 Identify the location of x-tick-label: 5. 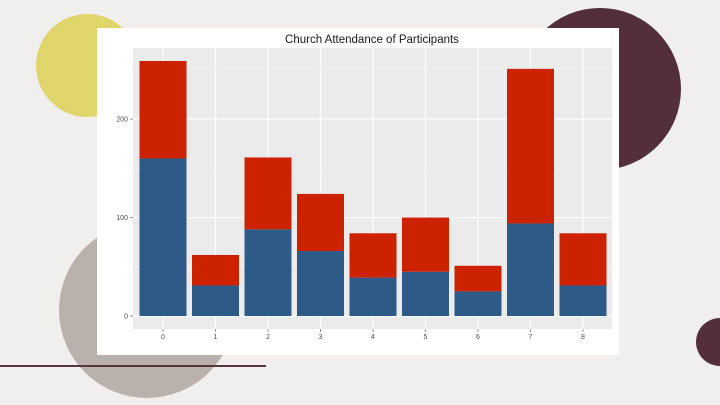
(426, 337).